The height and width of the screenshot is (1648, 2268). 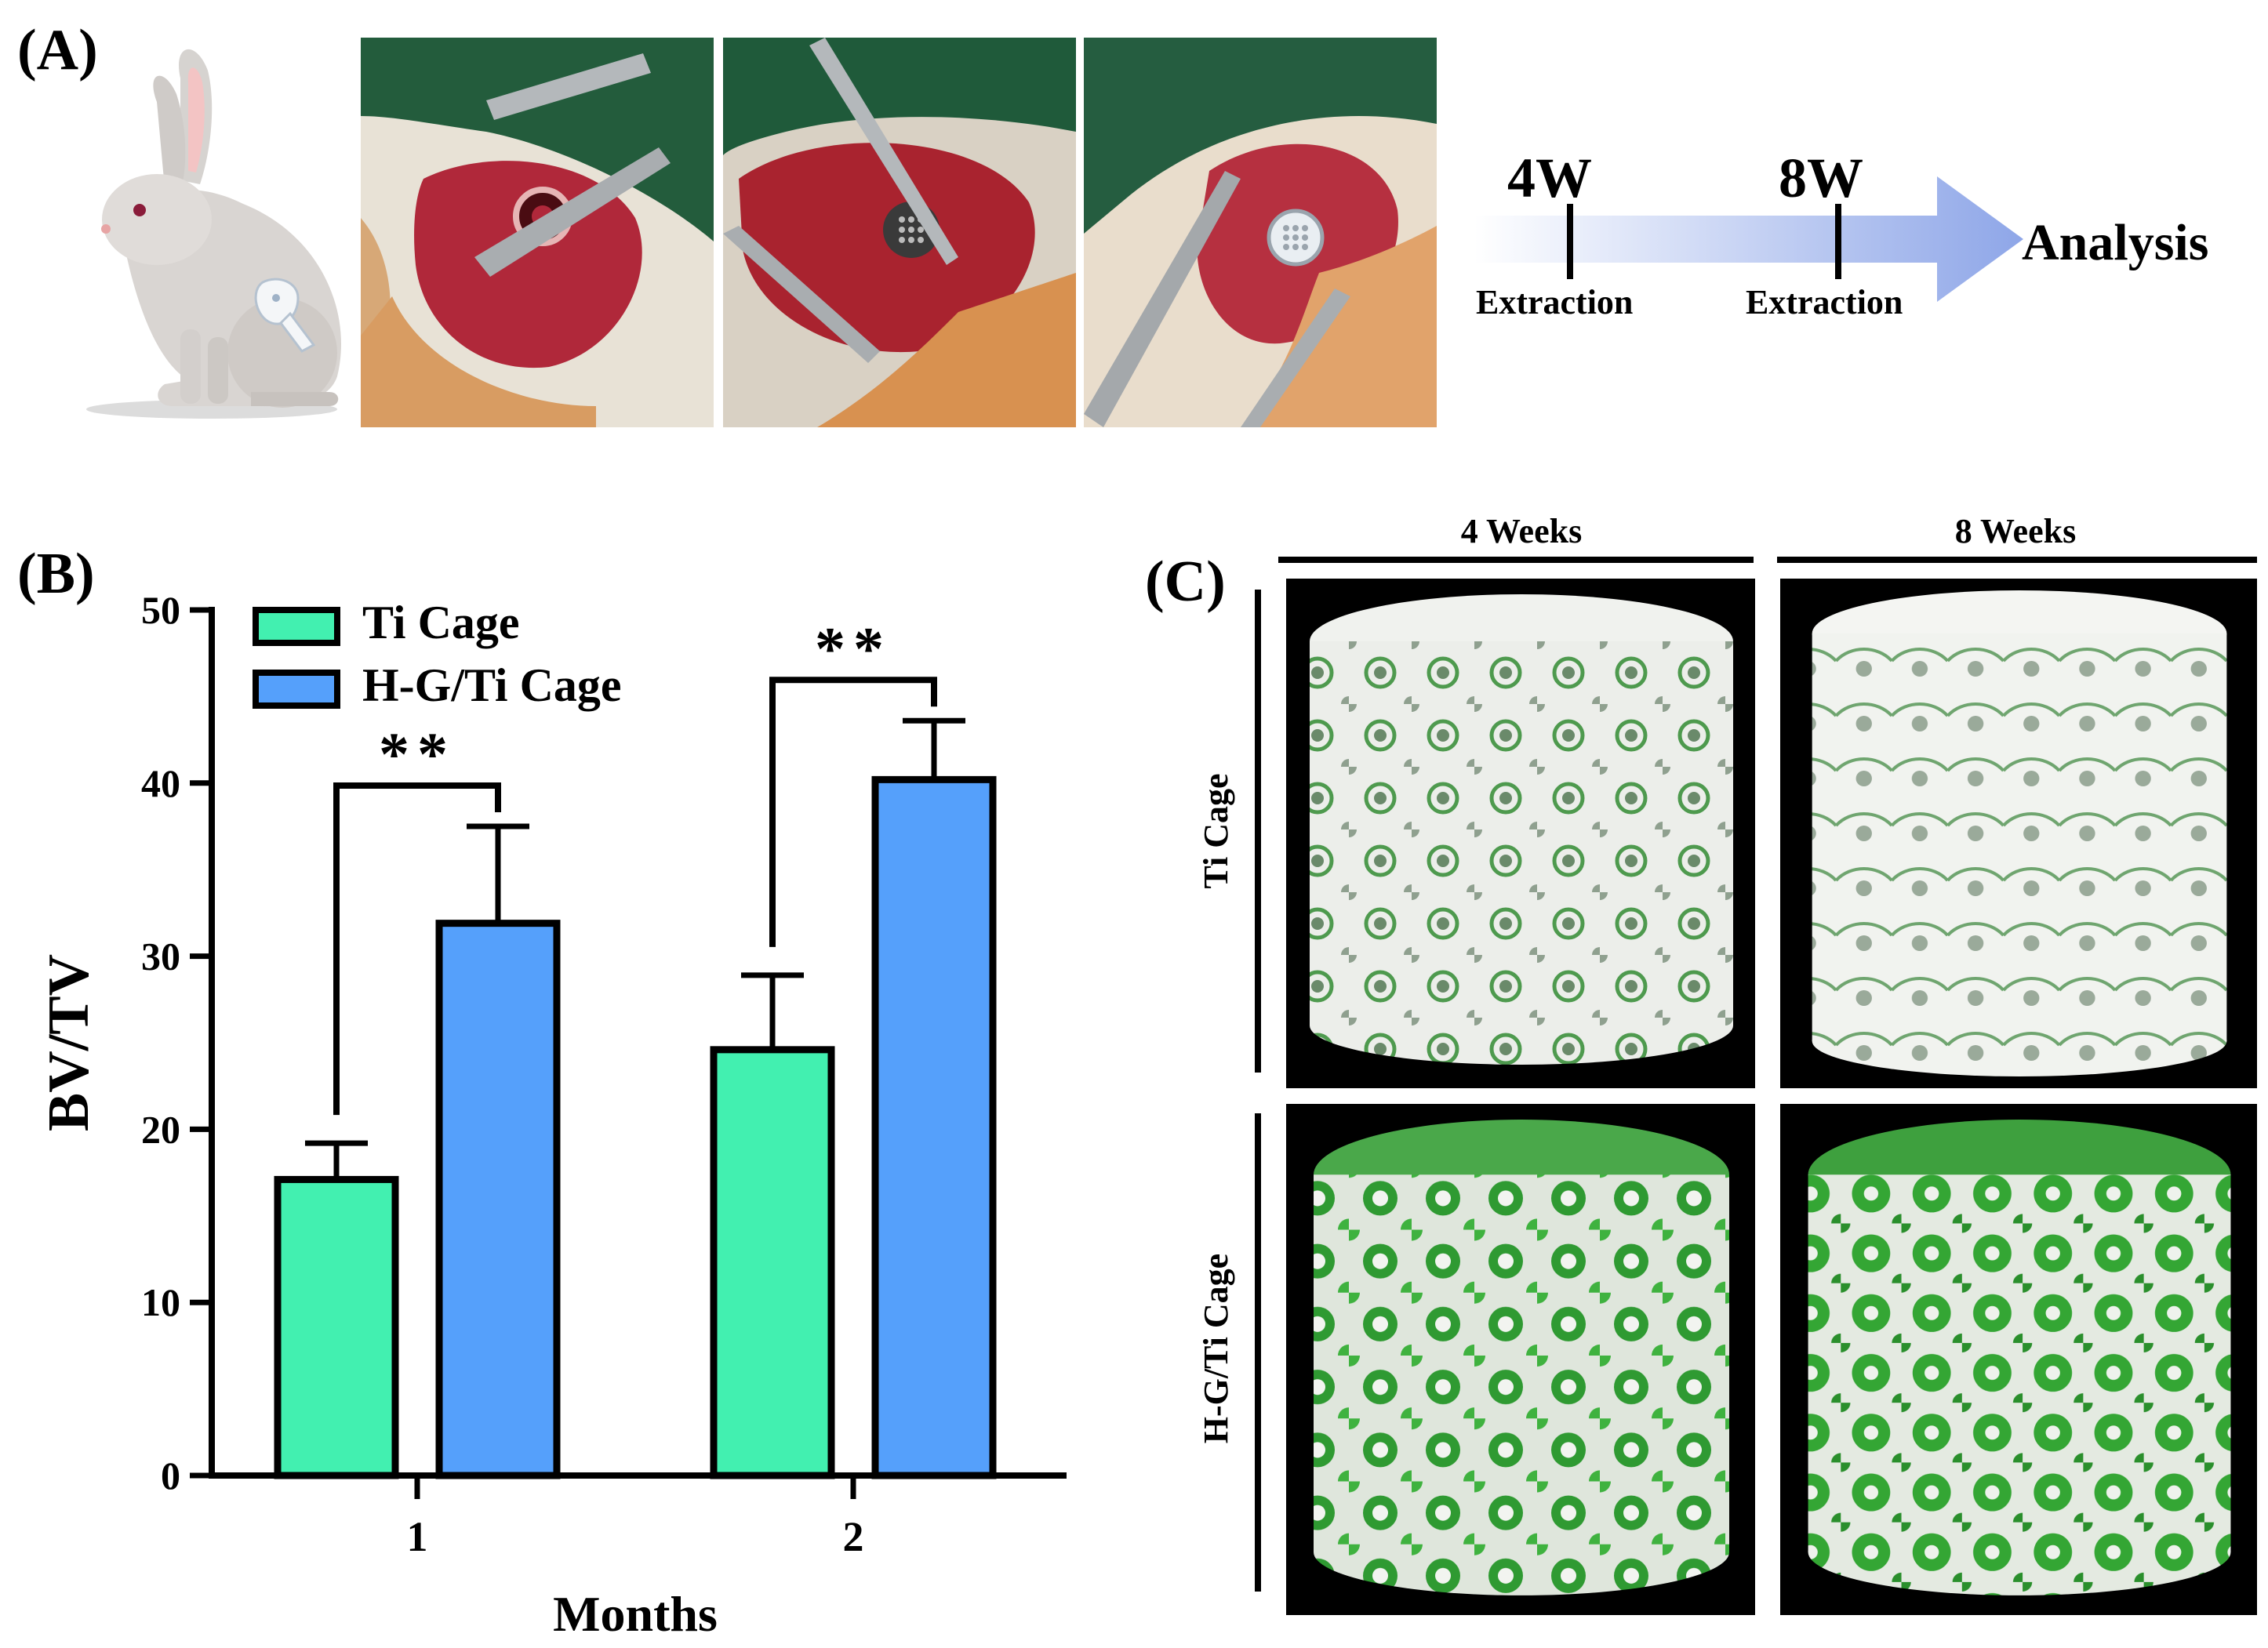 What do you see at coordinates (2017, 560) in the screenshot?
I see `column-divider-8-weeks` at bounding box center [2017, 560].